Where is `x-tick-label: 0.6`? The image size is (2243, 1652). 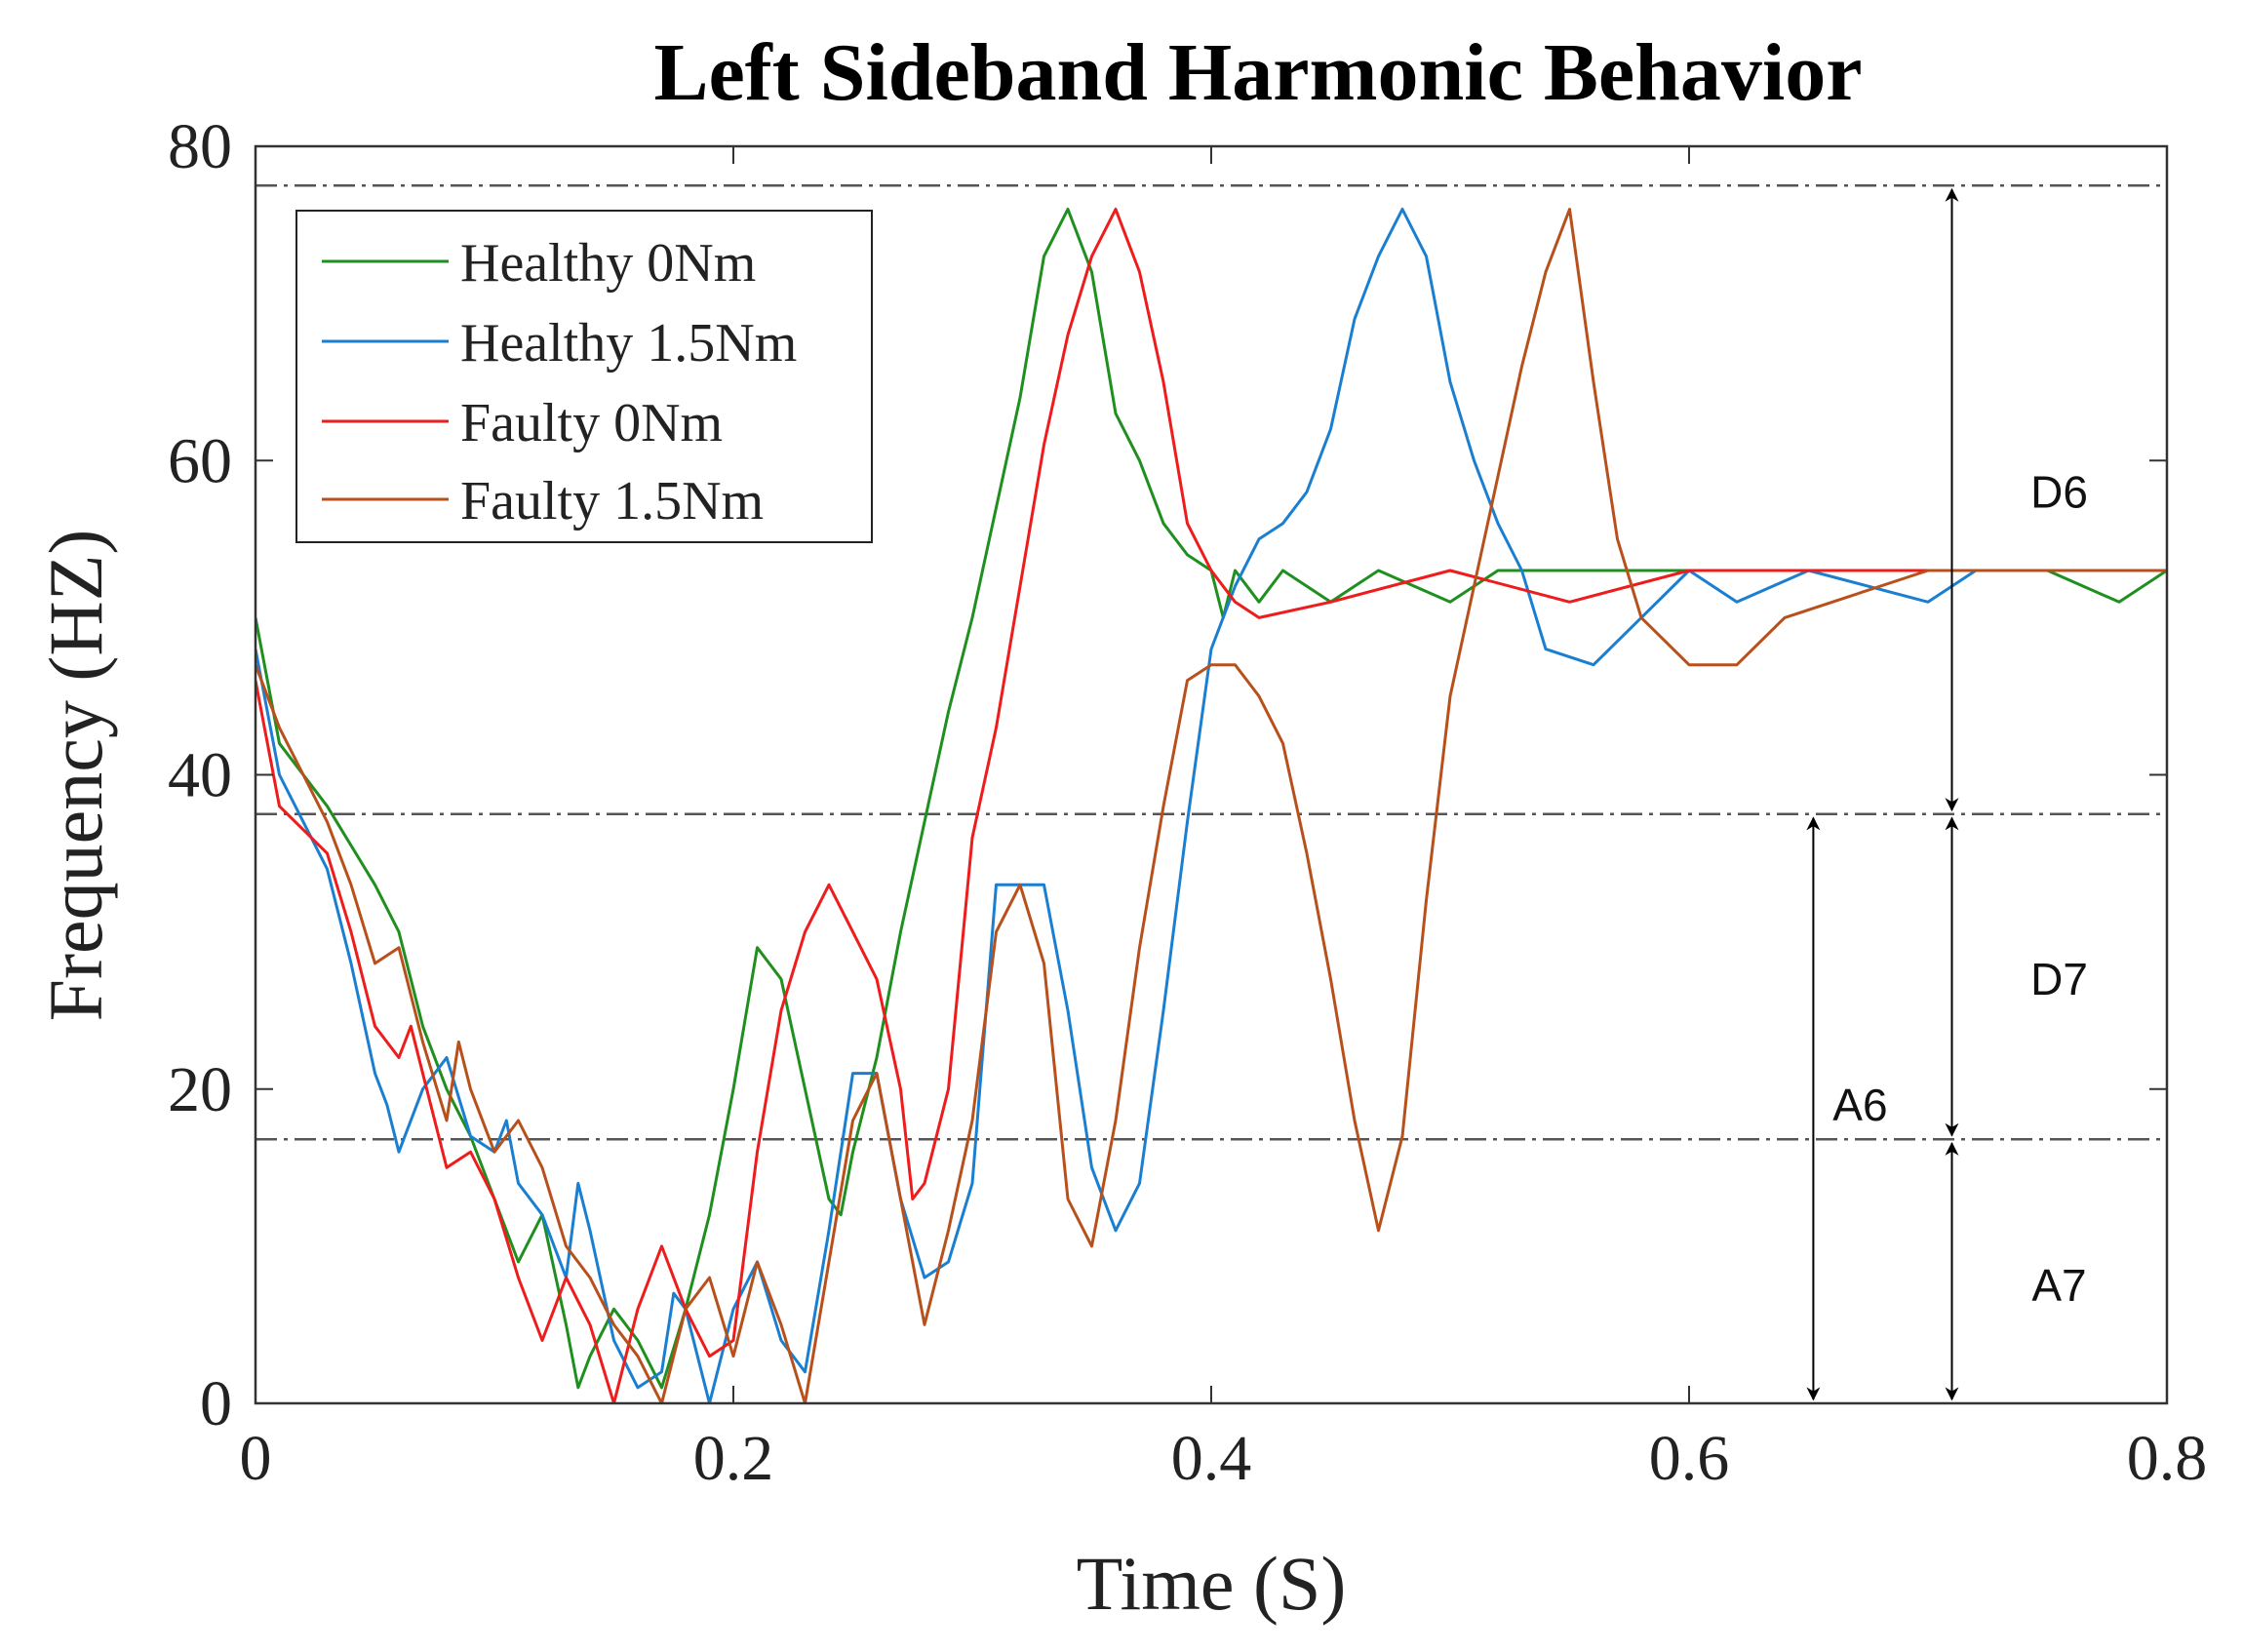
x-tick-label: 0.6 is located at coordinates (1689, 1458).